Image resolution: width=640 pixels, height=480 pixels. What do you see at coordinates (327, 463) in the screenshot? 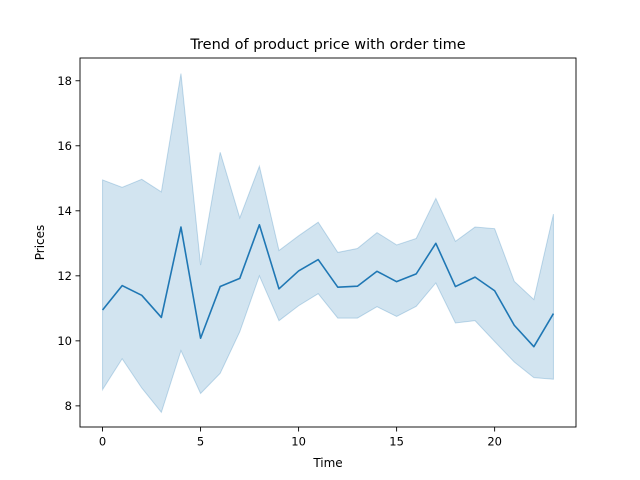
I see `x-axis-label: Time` at bounding box center [327, 463].